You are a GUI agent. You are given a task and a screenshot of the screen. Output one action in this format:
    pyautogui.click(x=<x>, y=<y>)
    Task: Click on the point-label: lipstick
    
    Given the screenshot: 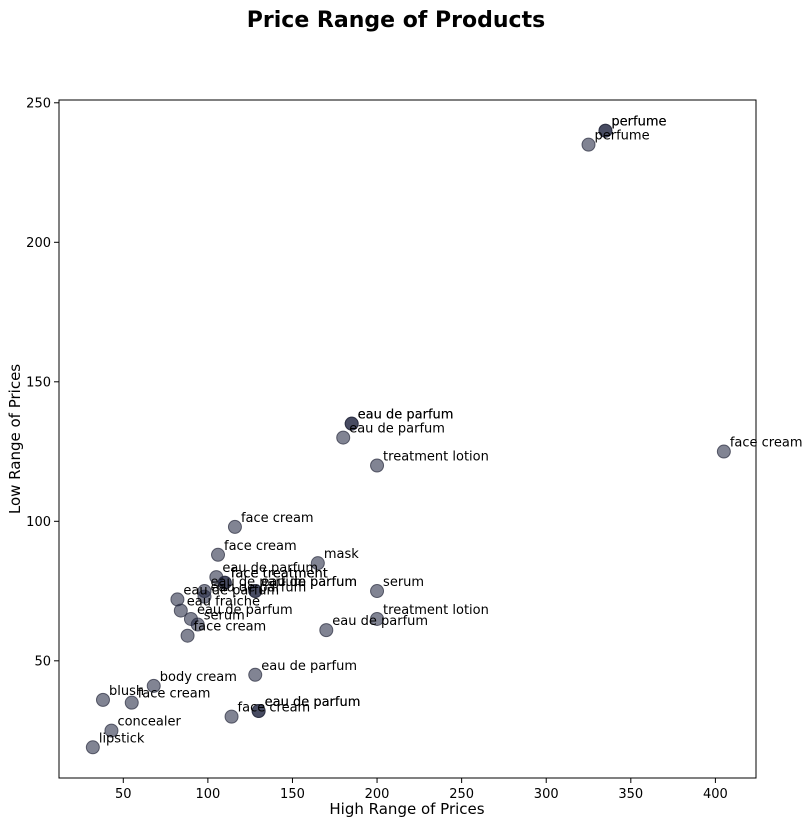 What is the action you would take?
    pyautogui.click(x=122, y=738)
    